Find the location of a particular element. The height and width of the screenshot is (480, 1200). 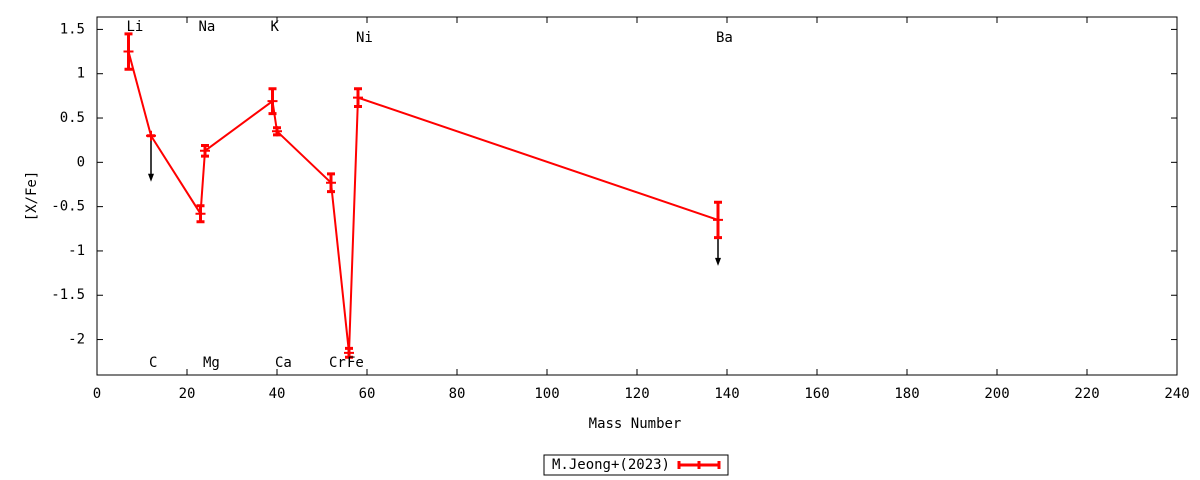

y-tick-label: -0.5 is located at coordinates (68, 207).